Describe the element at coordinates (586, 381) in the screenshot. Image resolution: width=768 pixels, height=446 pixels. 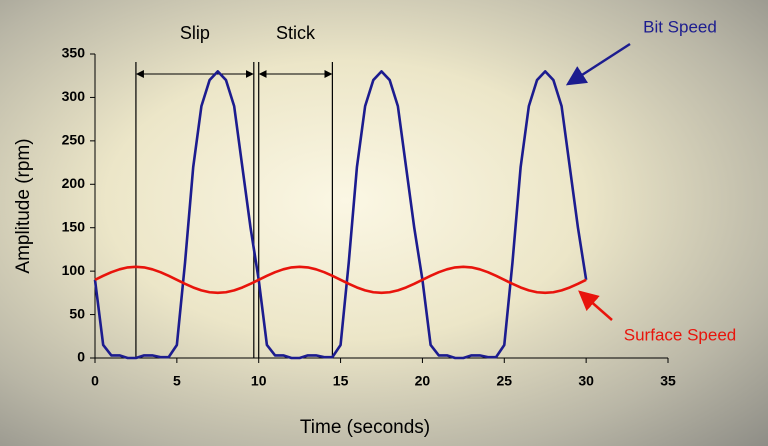
I see `x-tick-label: 30` at that location.